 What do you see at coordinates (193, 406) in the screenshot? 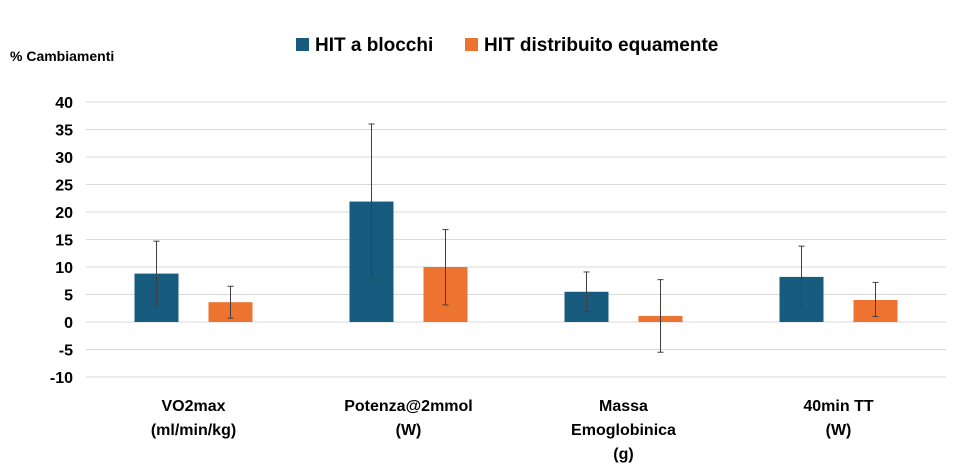
I see `category-label-line: VO2max` at bounding box center [193, 406].